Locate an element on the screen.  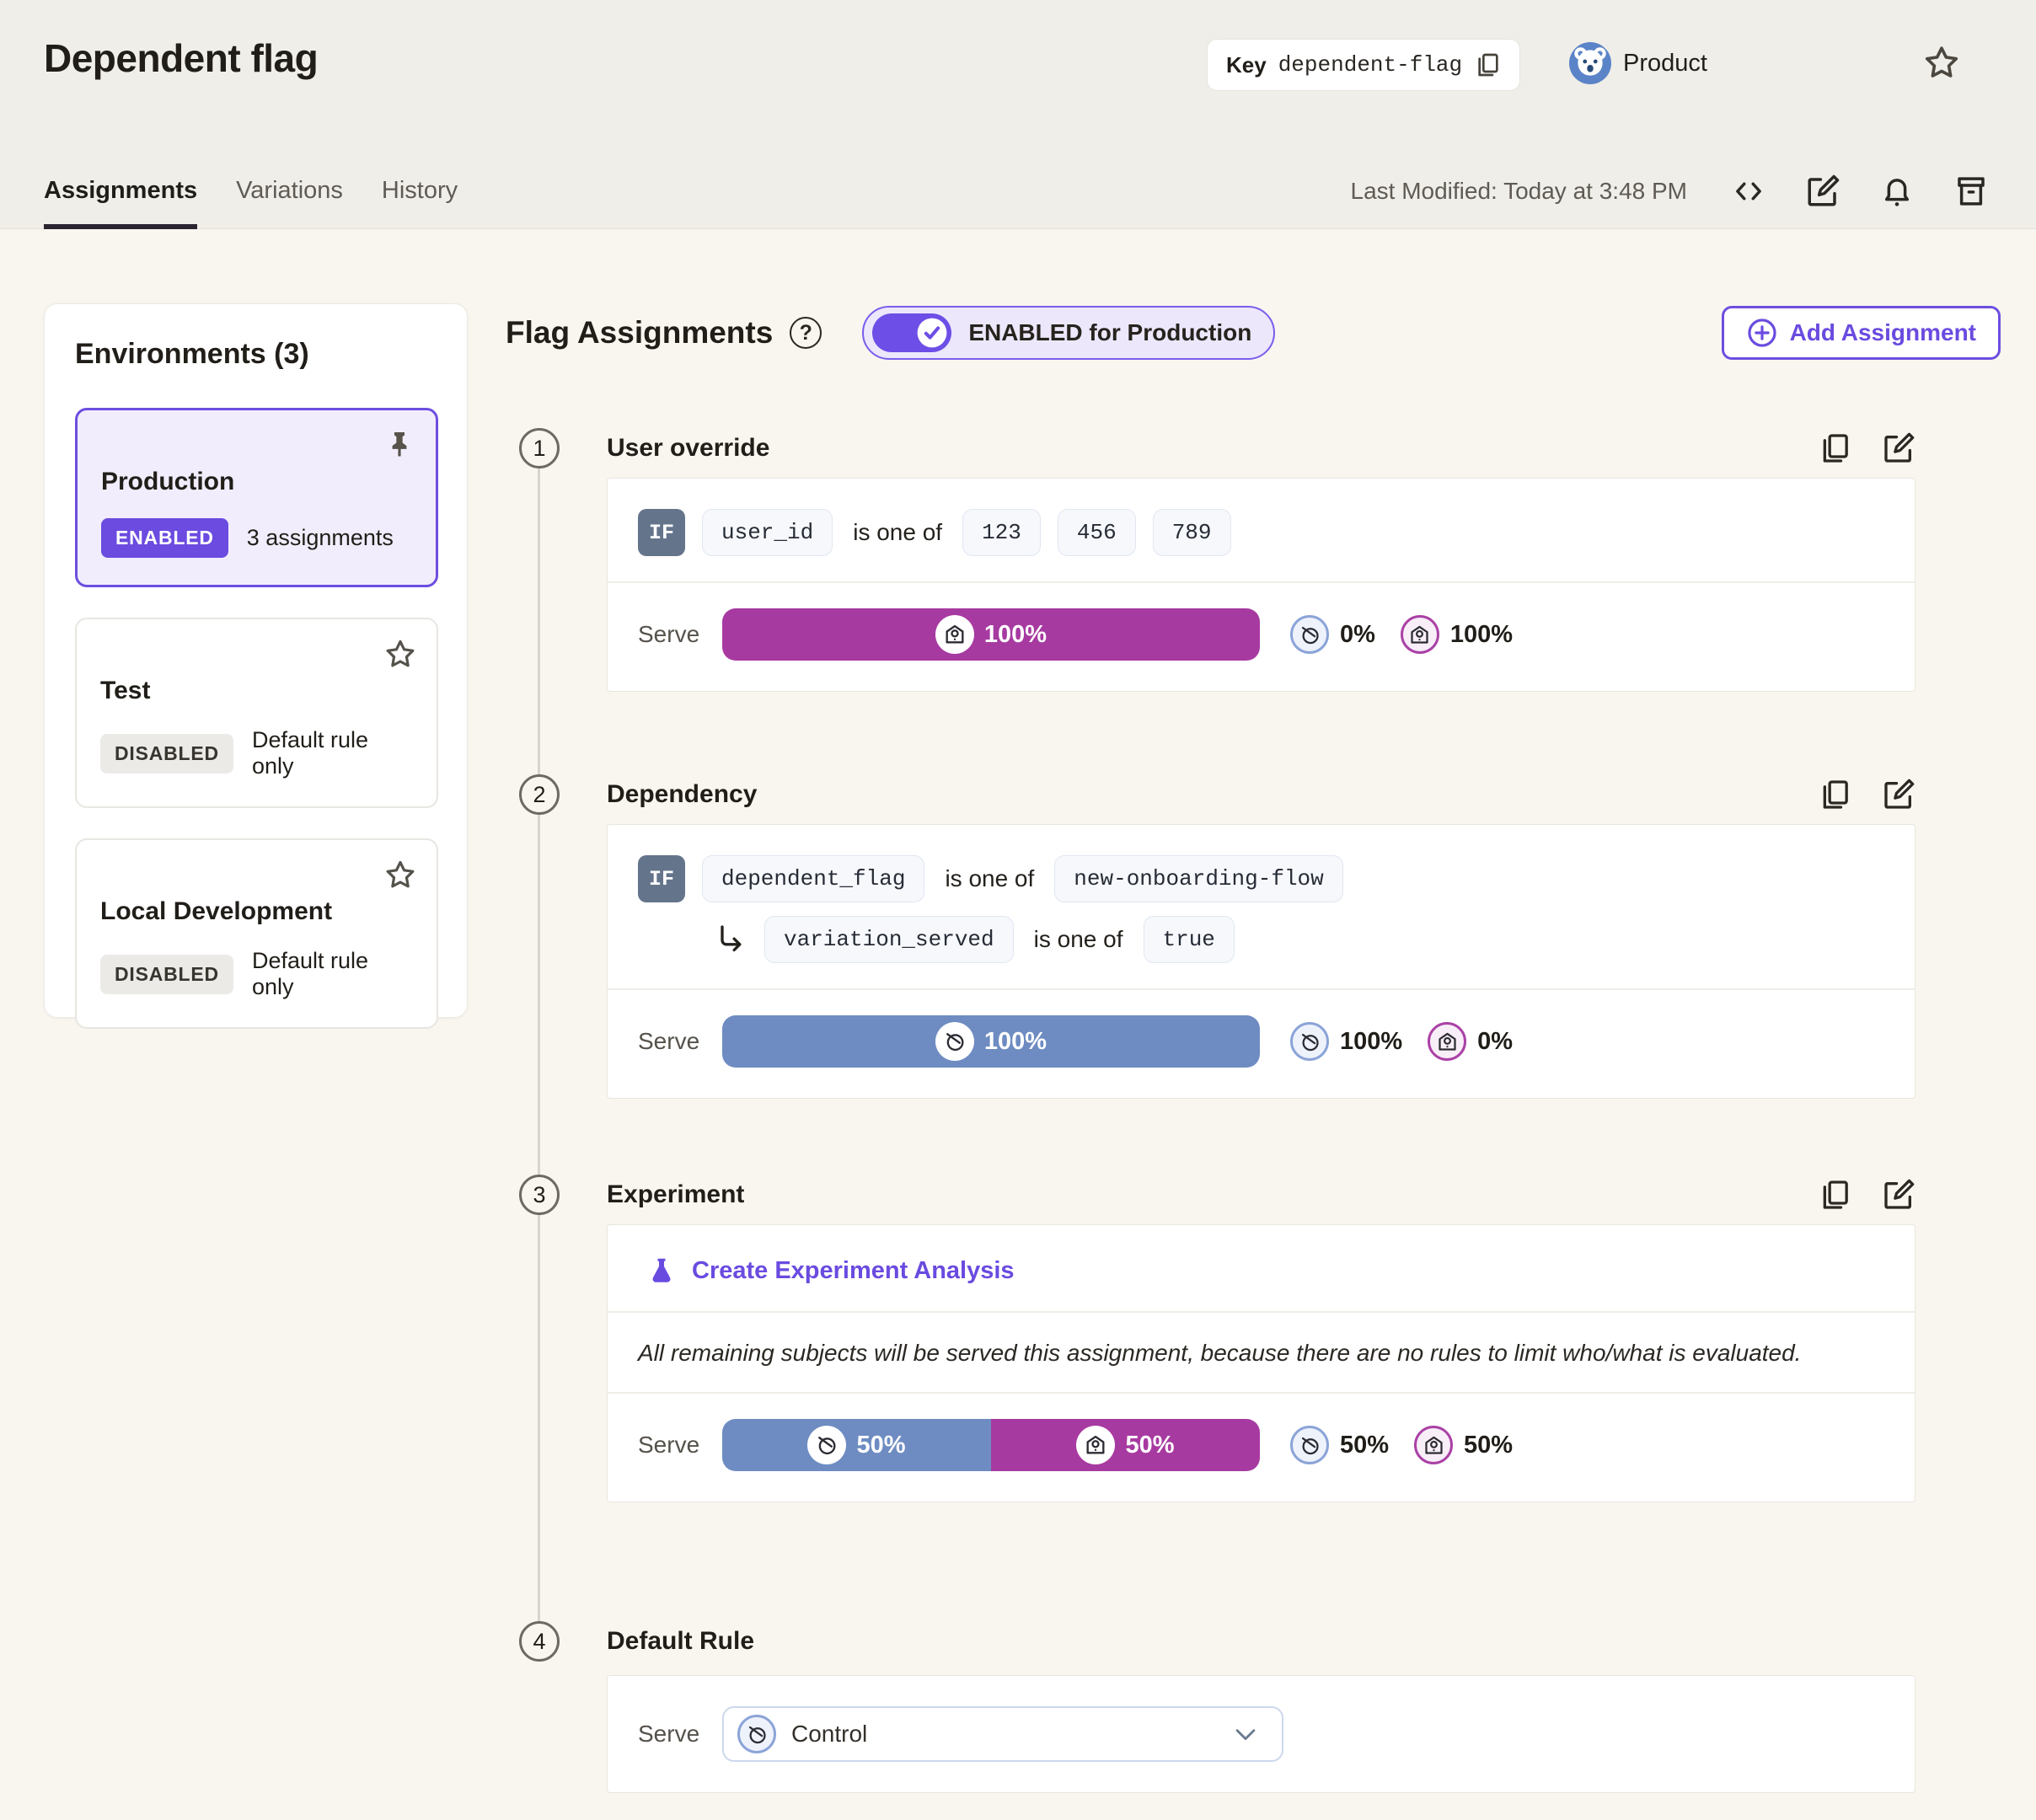
serve-segment-variant: 100% is located at coordinates (991, 634).